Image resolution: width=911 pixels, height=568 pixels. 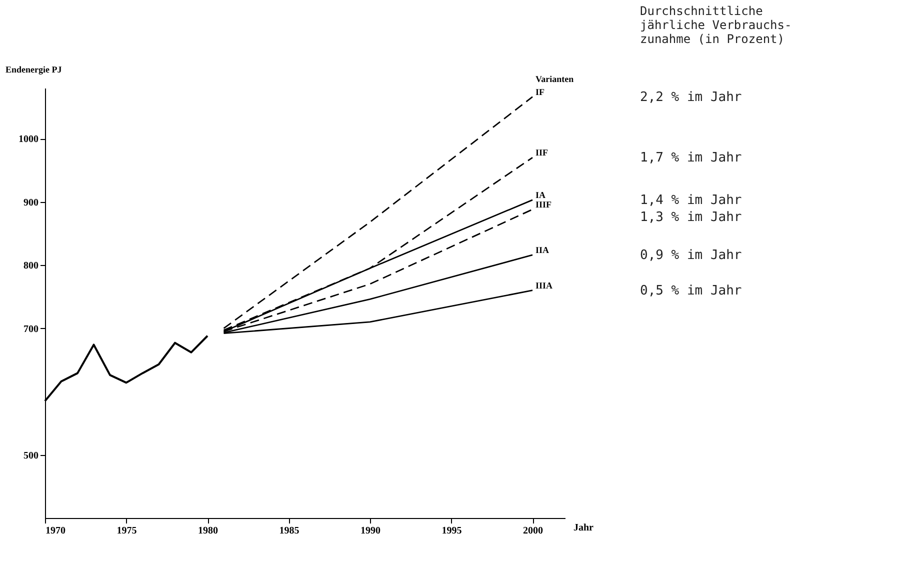 What do you see at coordinates (31, 202) in the screenshot?
I see `y-tick-label: 900` at bounding box center [31, 202].